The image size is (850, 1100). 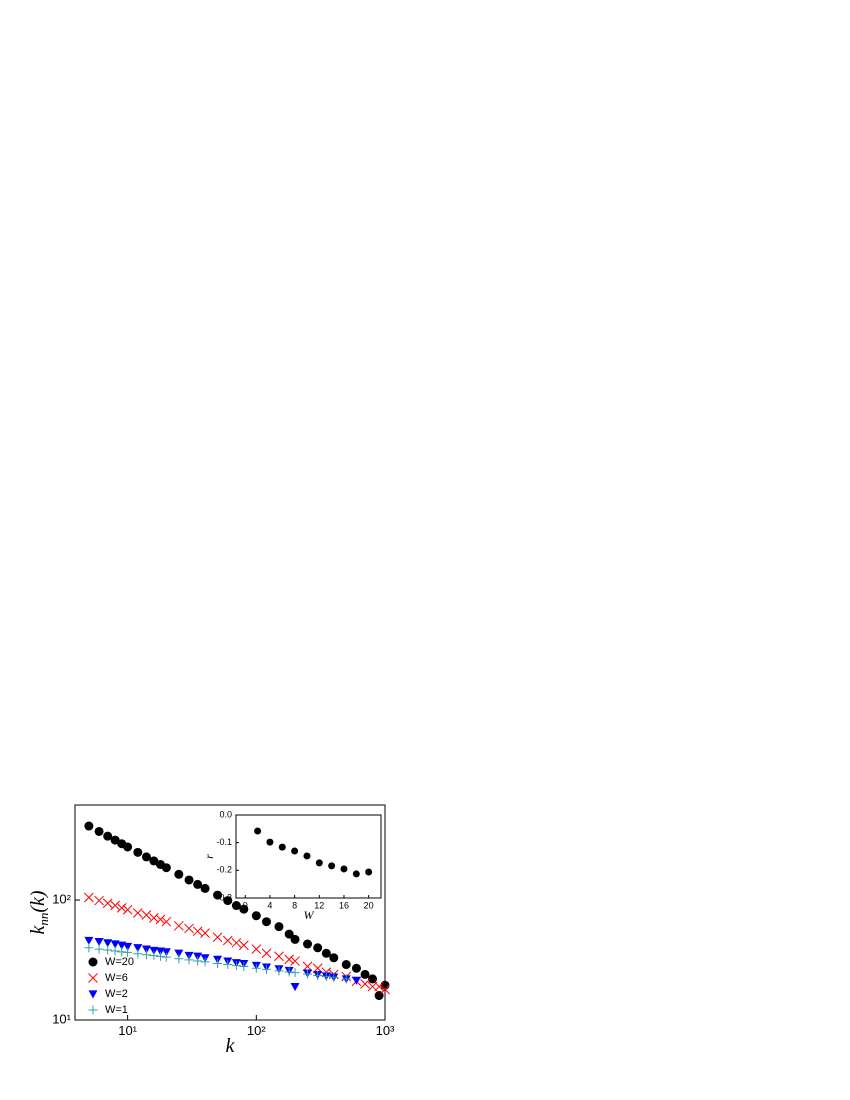 I want to click on plot: 0 4 8 12 16 20 0.0 -0.1 -0.2 -0.3 Wr, so click(x=292, y=865).